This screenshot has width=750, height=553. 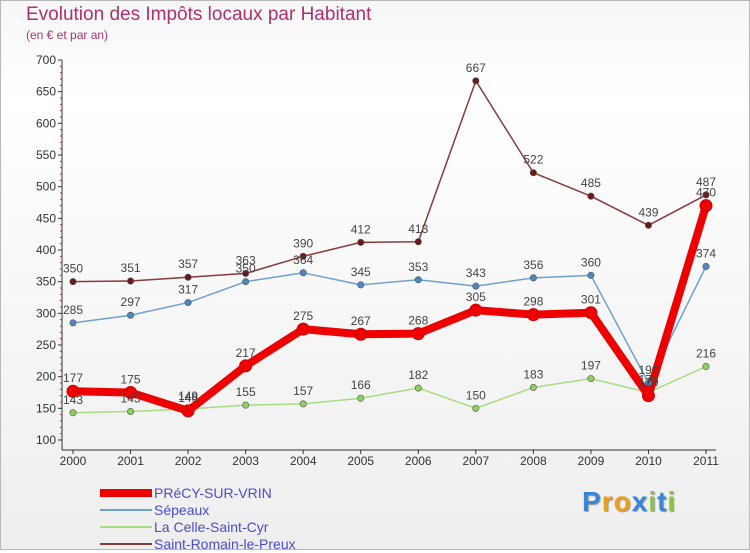 I want to click on point-s3-2009, so click(x=591, y=196).